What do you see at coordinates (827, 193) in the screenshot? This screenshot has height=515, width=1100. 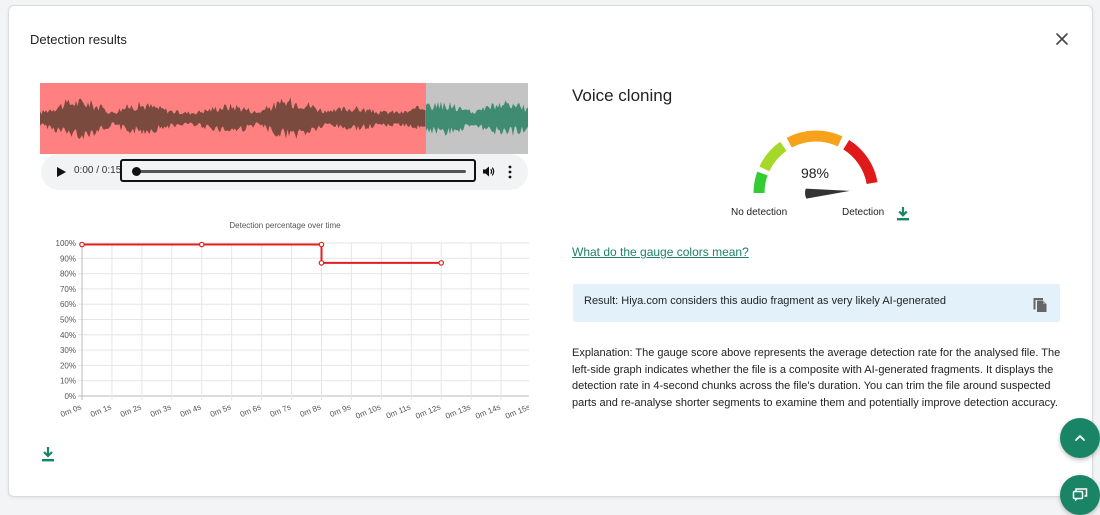 I see `gauge-needle` at bounding box center [827, 193].